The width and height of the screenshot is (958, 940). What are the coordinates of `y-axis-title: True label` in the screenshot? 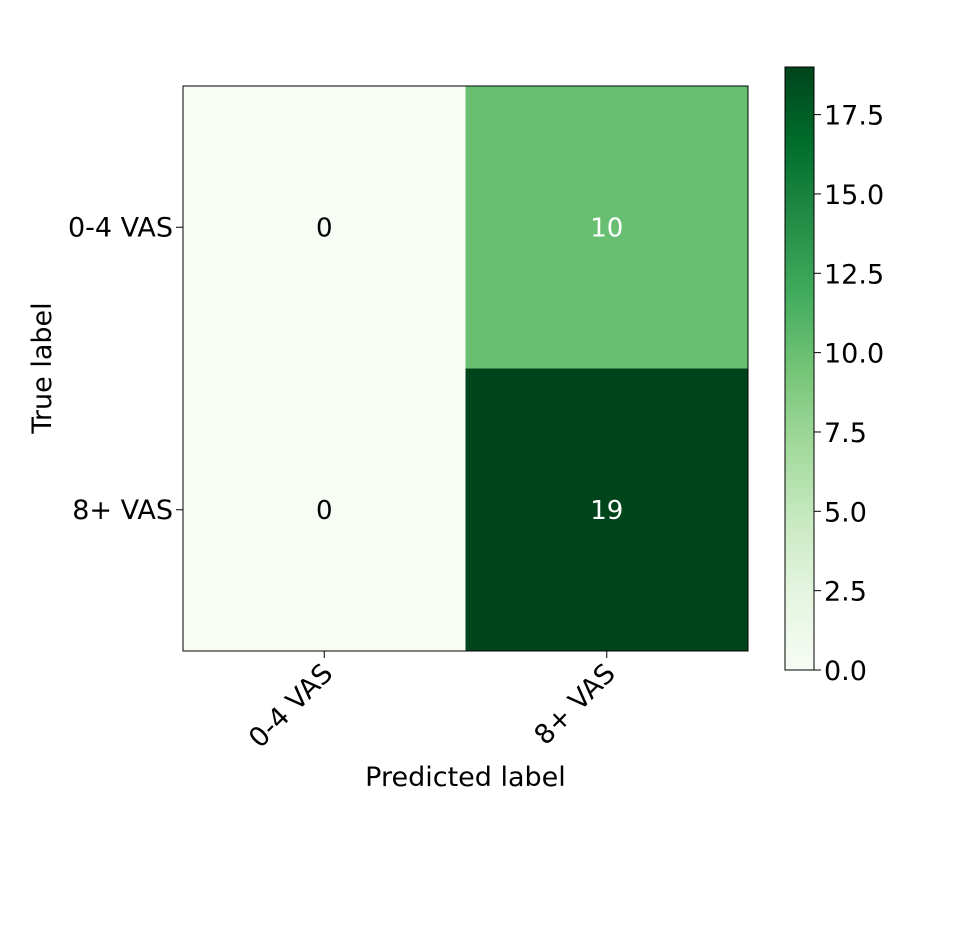 It's located at (42, 368).